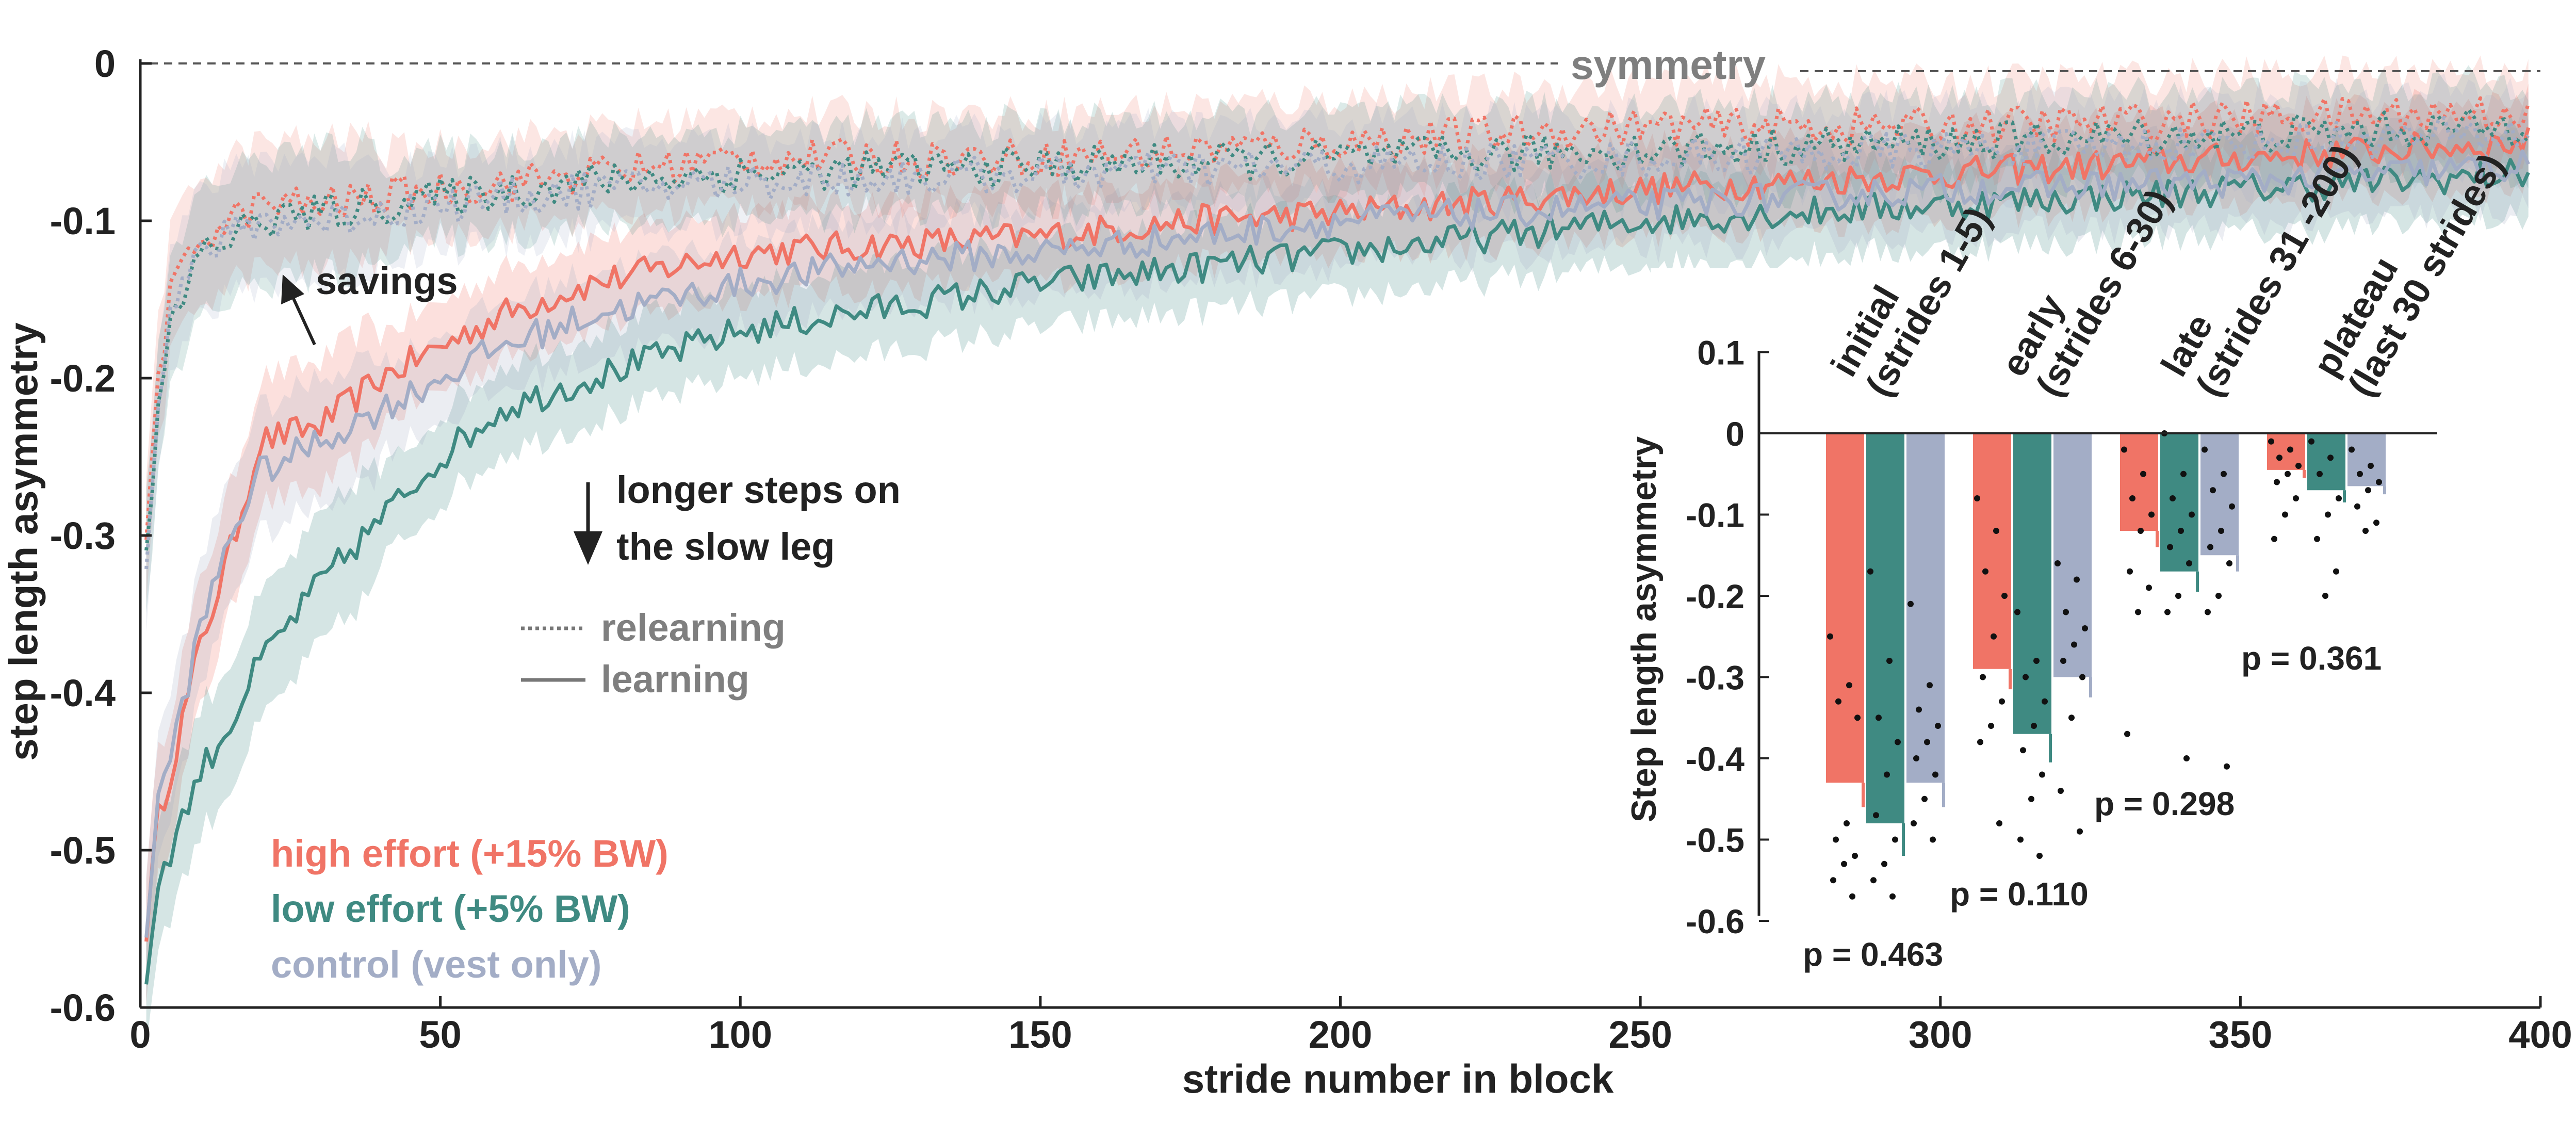  I want to click on main-x-tick-label: 400, so click(2540, 1034).